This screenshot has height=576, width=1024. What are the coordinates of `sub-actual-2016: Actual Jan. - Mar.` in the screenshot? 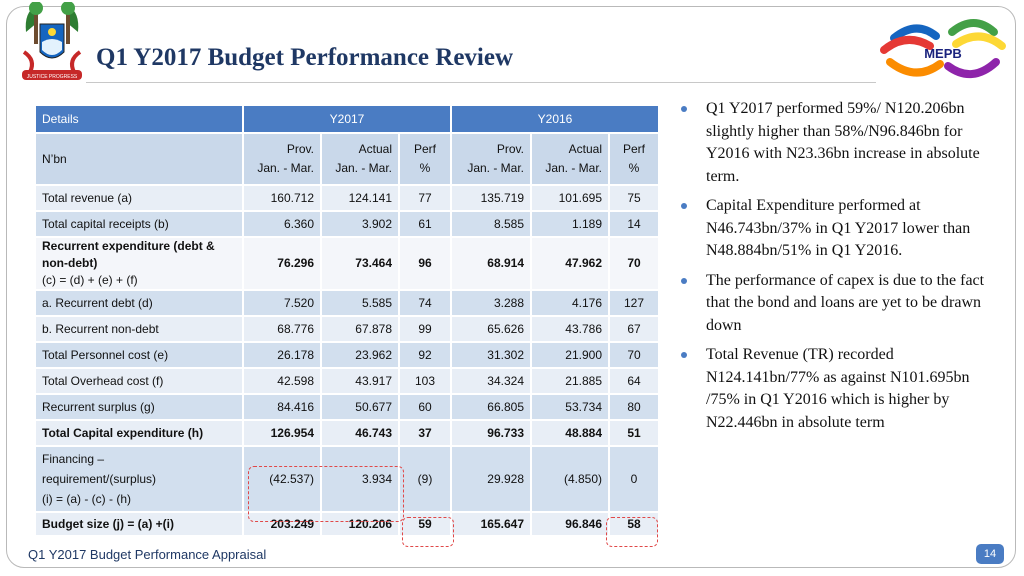 It's located at (570, 159).